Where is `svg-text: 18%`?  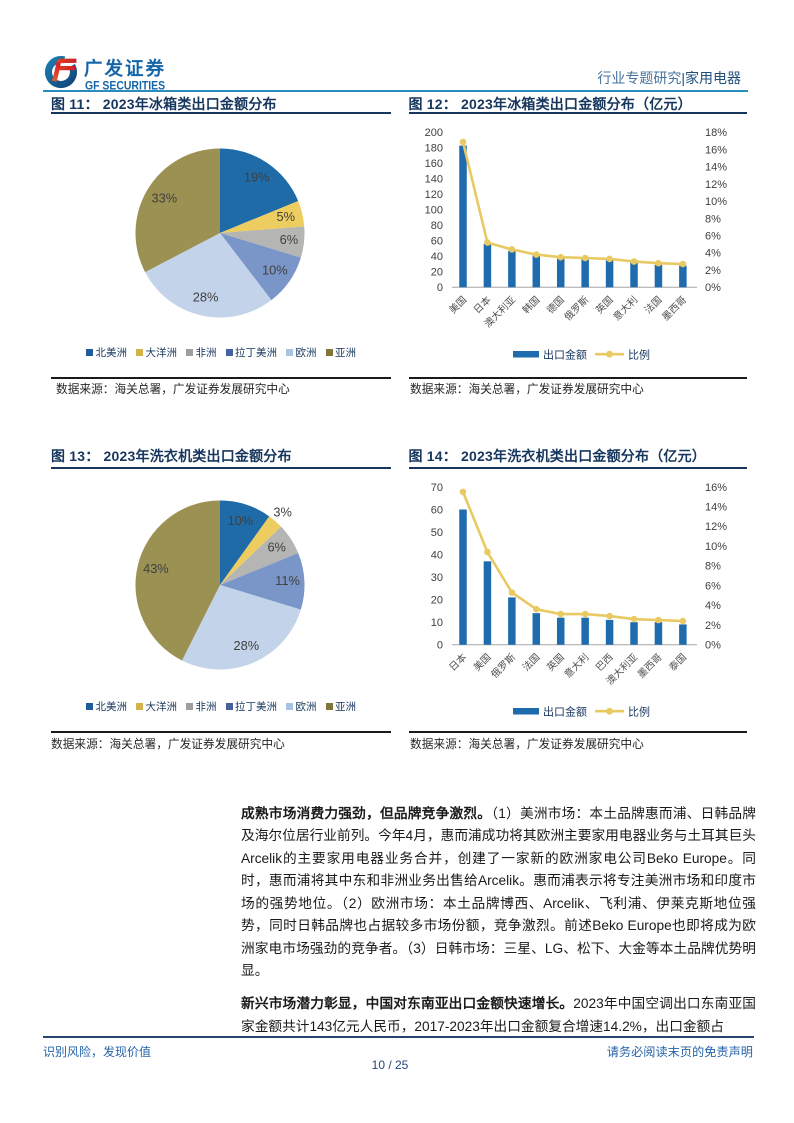 svg-text: 18% is located at coordinates (716, 133).